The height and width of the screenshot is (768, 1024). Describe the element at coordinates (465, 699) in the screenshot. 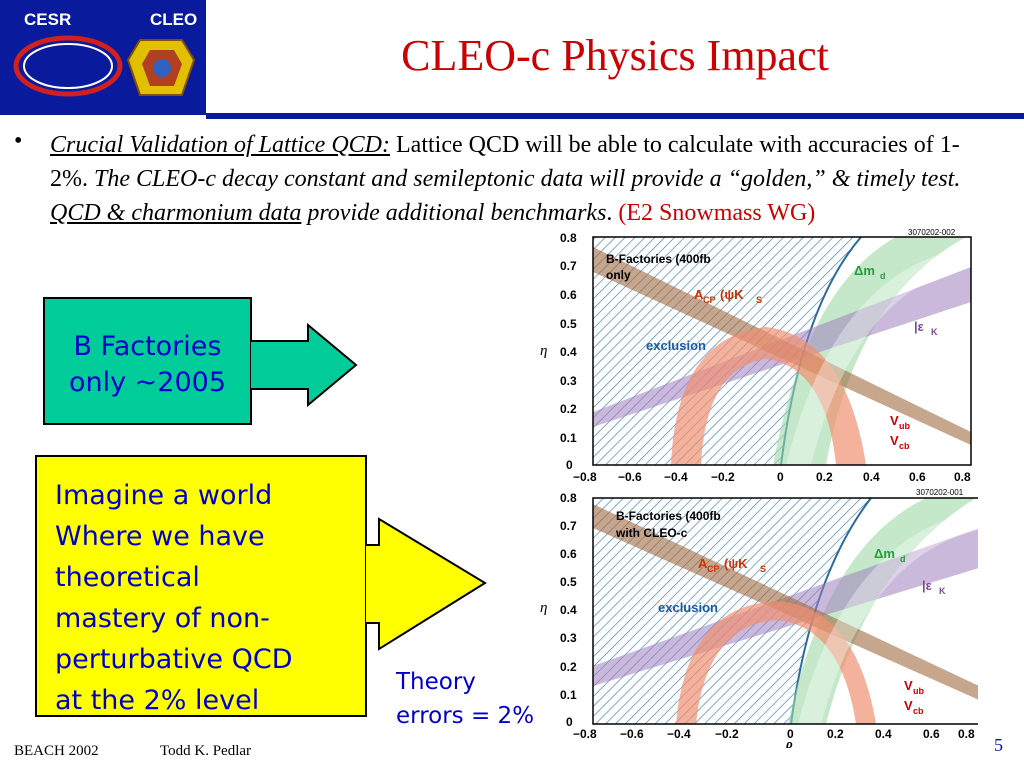

I see `theory-errors-label: Theory errors = 2%` at that location.